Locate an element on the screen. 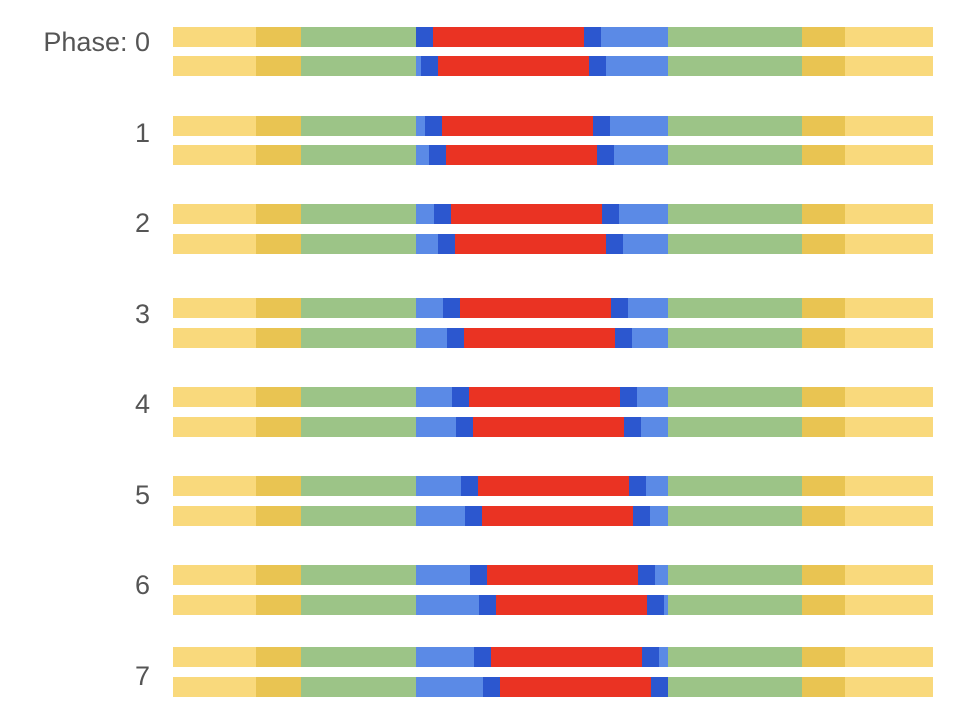 This screenshot has width=956, height=712. phase-number: 6 is located at coordinates (142, 585).